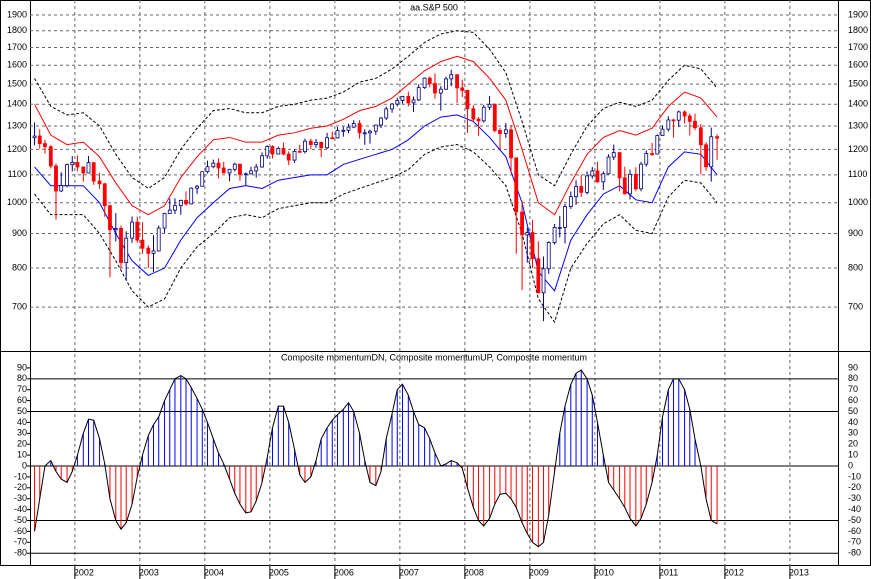  What do you see at coordinates (409, 572) in the screenshot?
I see `x-tick-label: 2007` at bounding box center [409, 572].